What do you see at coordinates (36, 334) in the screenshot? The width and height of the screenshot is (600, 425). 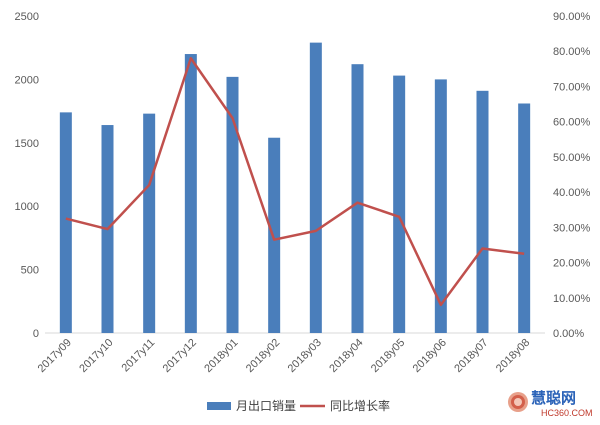 I see `left-axis-tick-label: 0` at bounding box center [36, 334].